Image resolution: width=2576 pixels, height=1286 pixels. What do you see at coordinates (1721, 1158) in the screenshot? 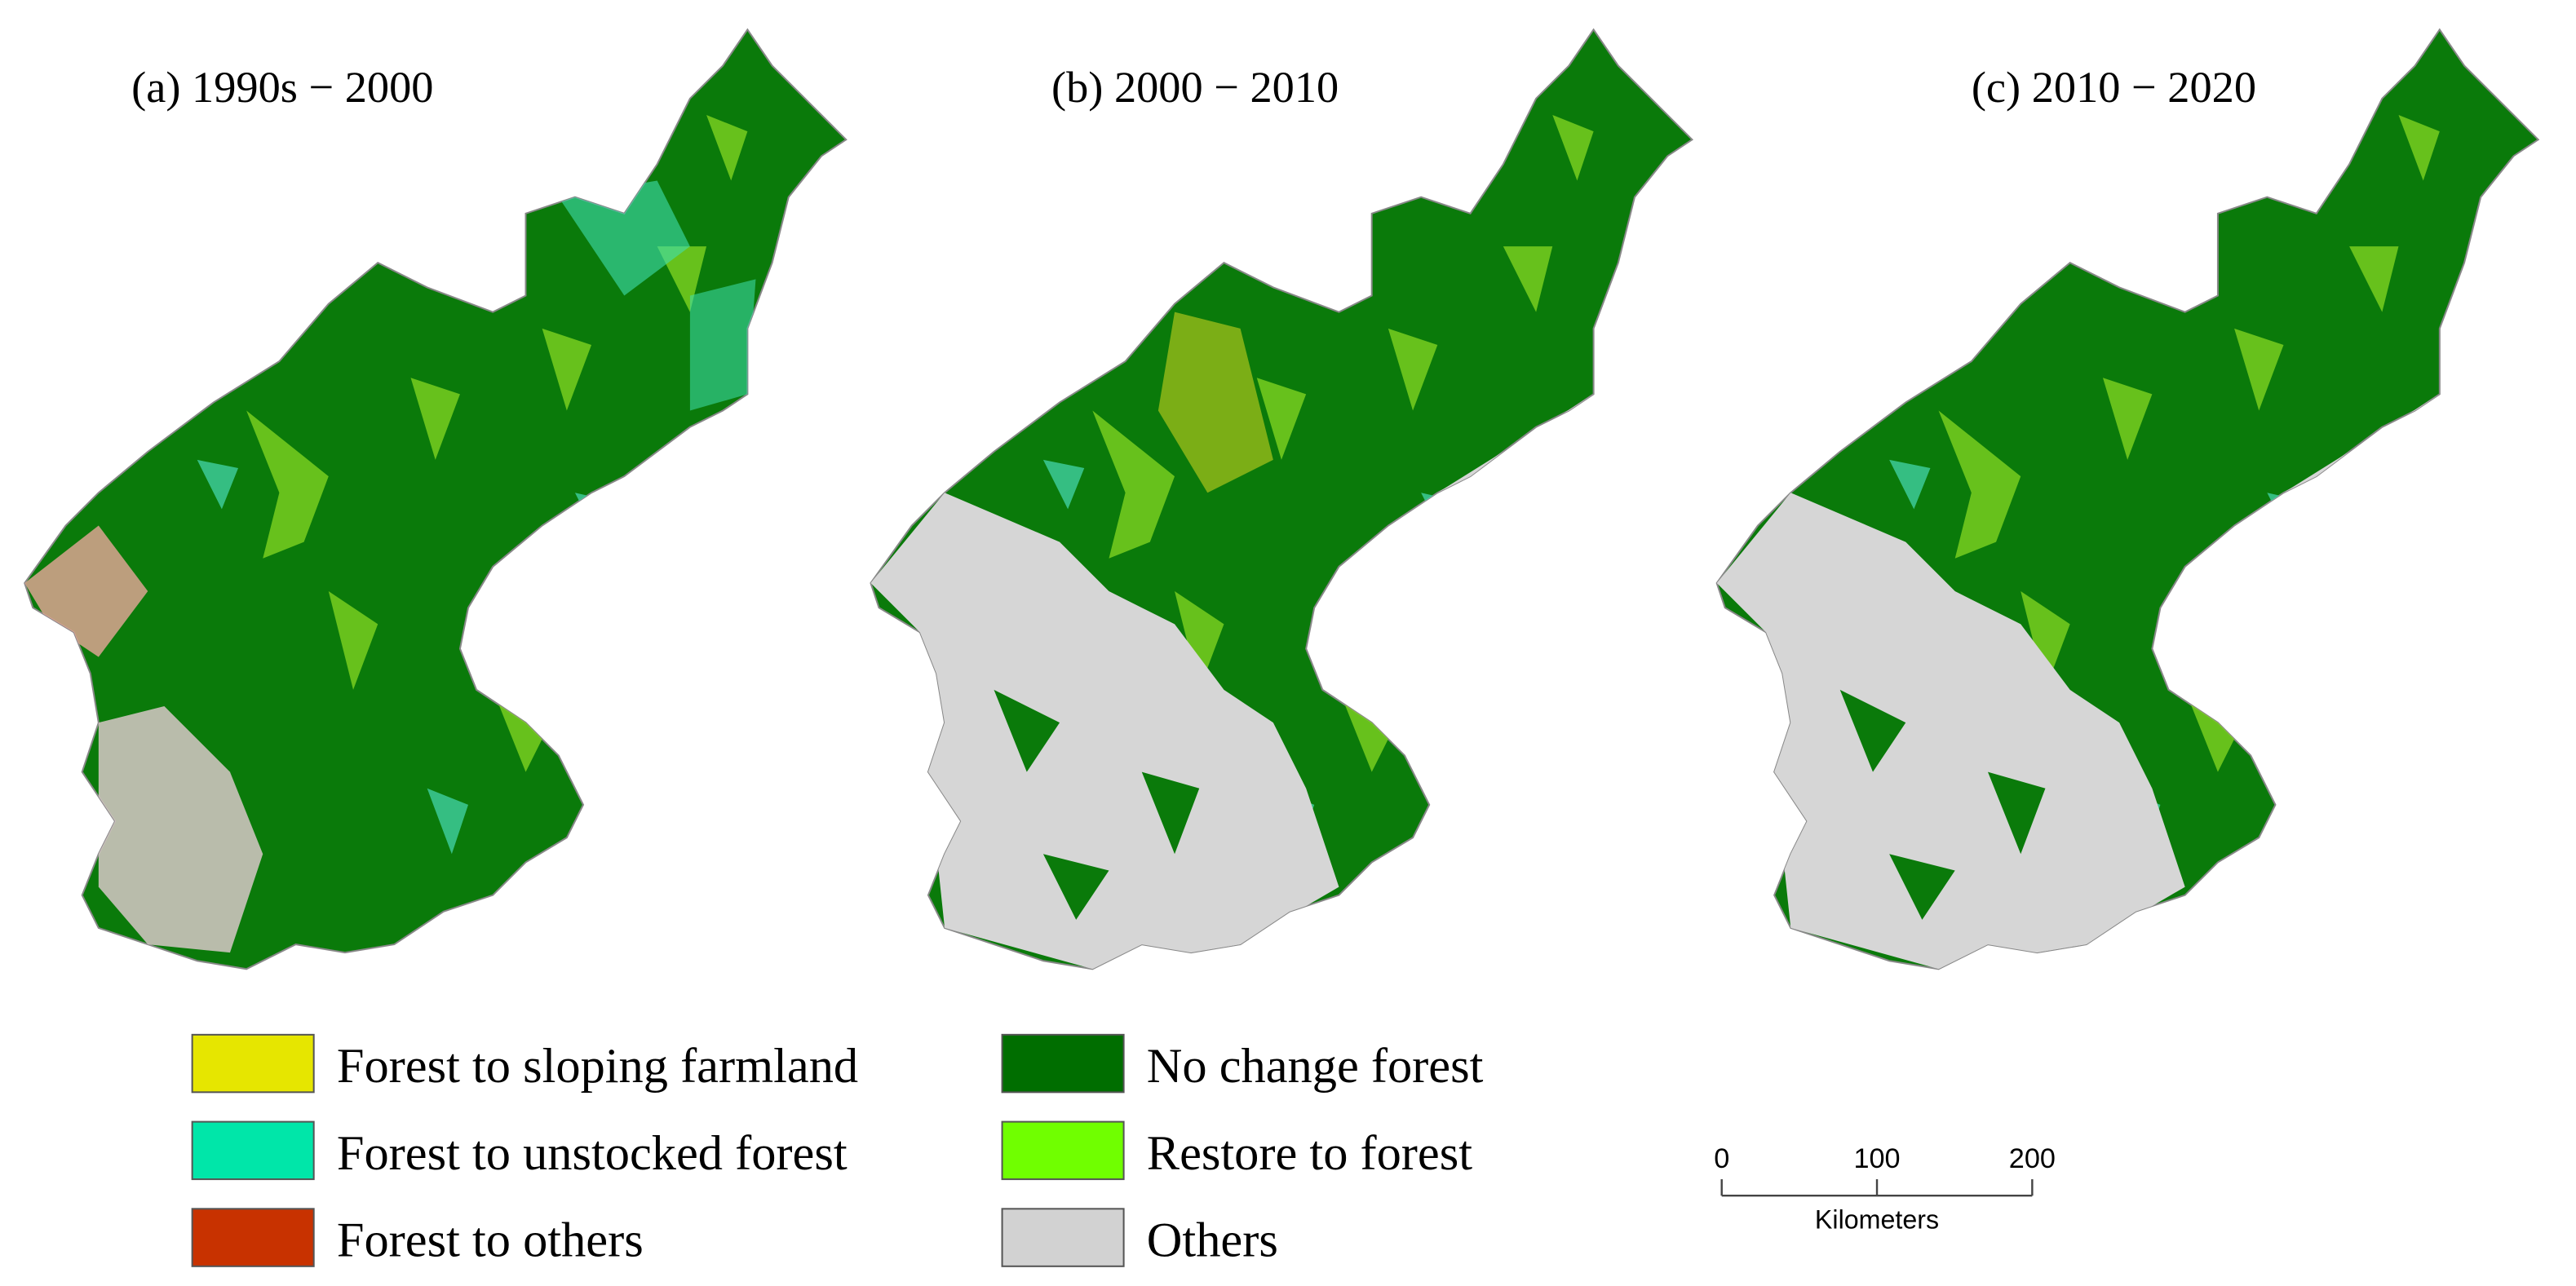
I see `scale-tick-label: 0` at bounding box center [1721, 1158].